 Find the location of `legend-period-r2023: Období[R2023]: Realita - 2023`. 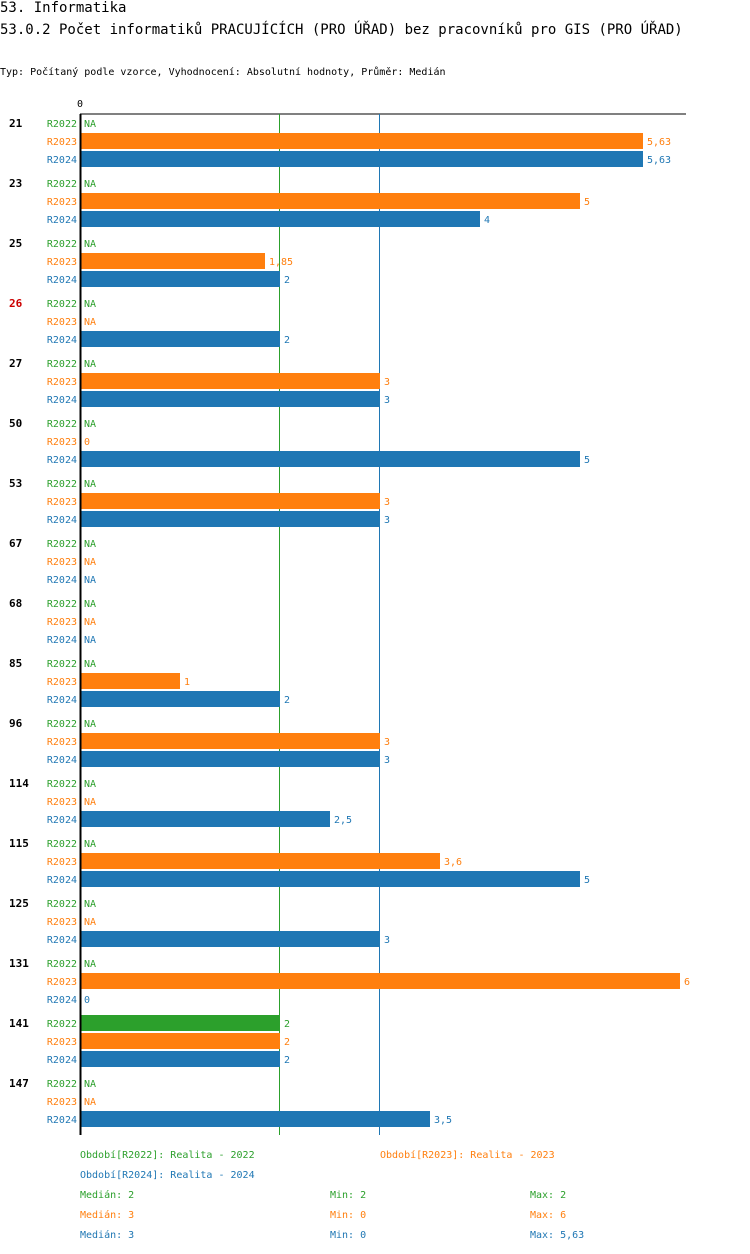

legend-period-r2023: Období[R2023]: Realita - 2023 is located at coordinates (467, 1155).